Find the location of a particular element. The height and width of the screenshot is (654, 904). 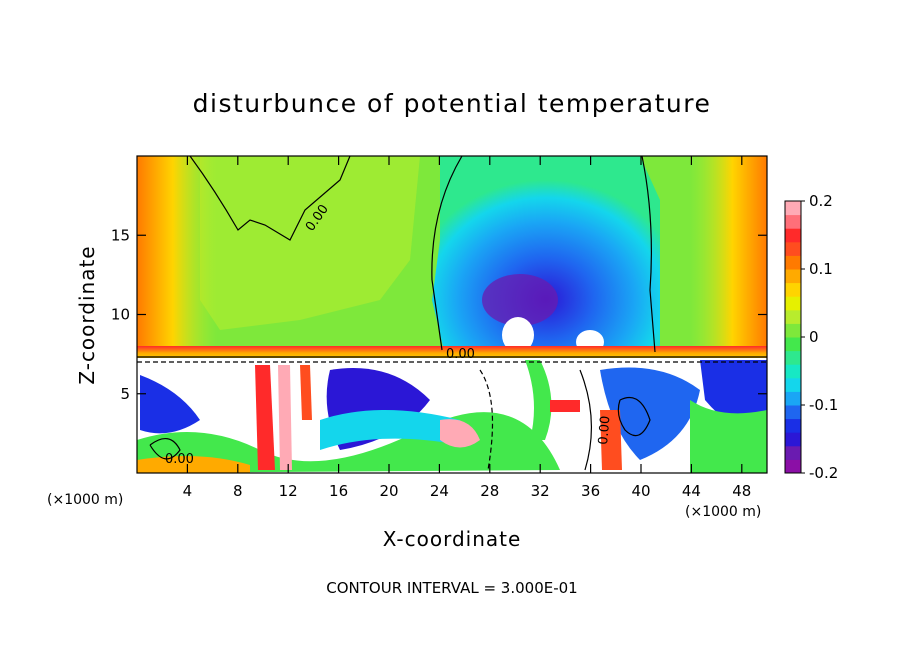

colorbar is located at coordinates (793, 337).